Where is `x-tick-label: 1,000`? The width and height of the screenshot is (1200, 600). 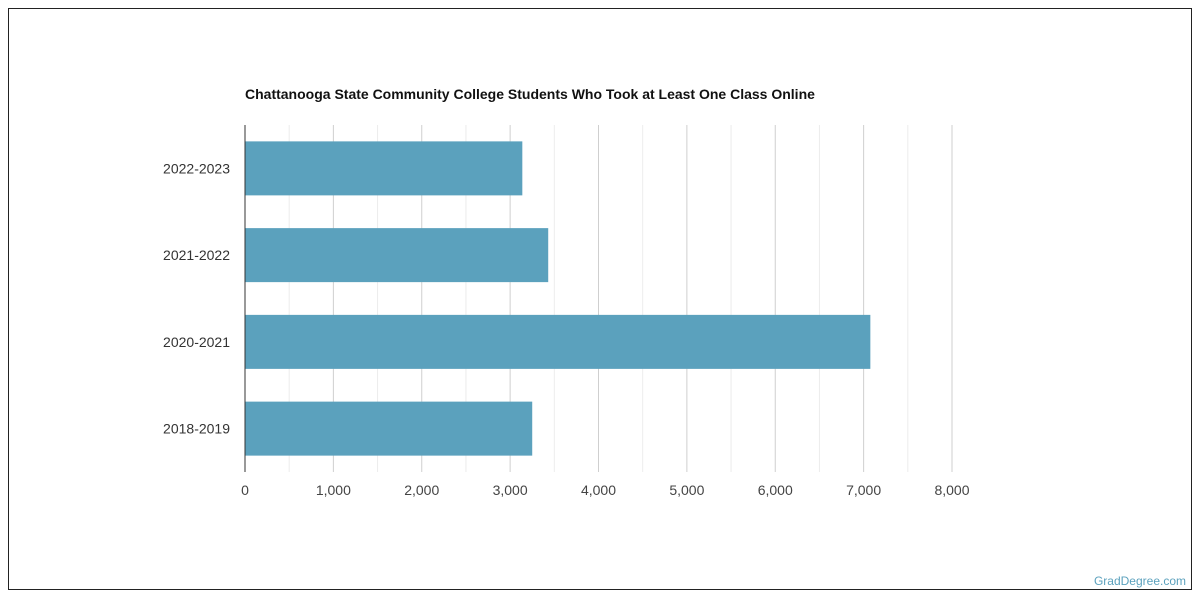
x-tick-label: 1,000 is located at coordinates (333, 490).